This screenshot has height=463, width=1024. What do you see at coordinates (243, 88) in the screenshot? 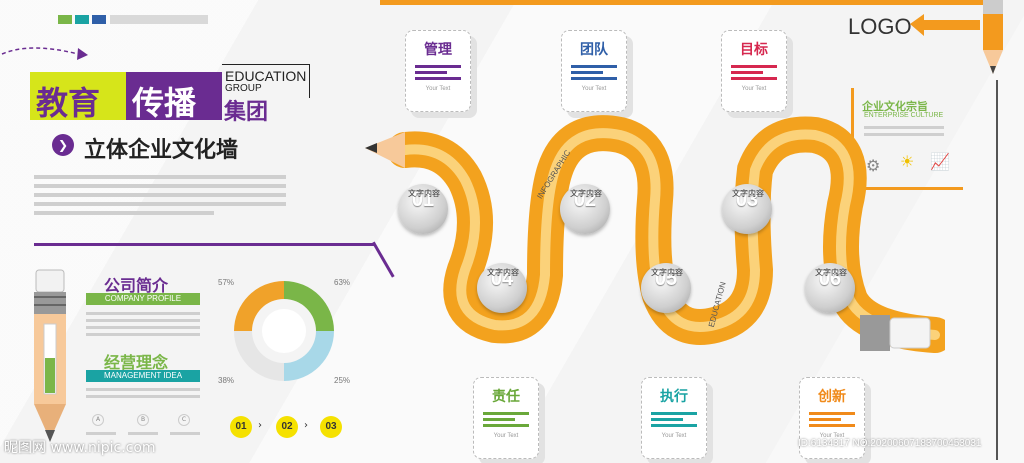
I see `english-line2: GROUP` at bounding box center [243, 88].